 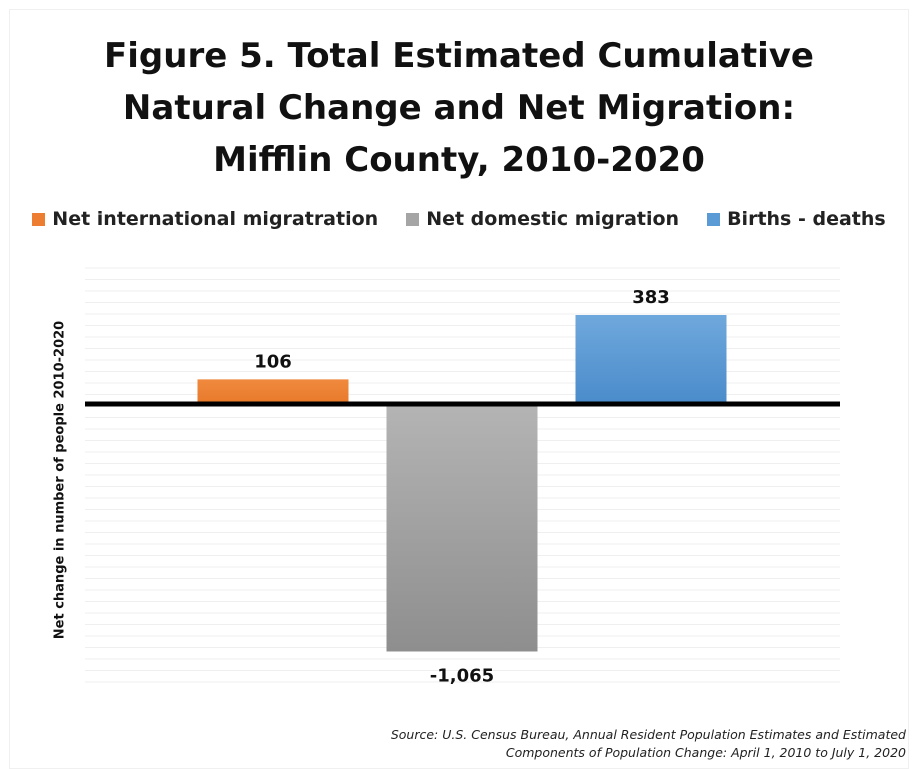 I want to click on title-line-1: Figure 5. Total Estimated Cumulative, so click(x=459, y=56).